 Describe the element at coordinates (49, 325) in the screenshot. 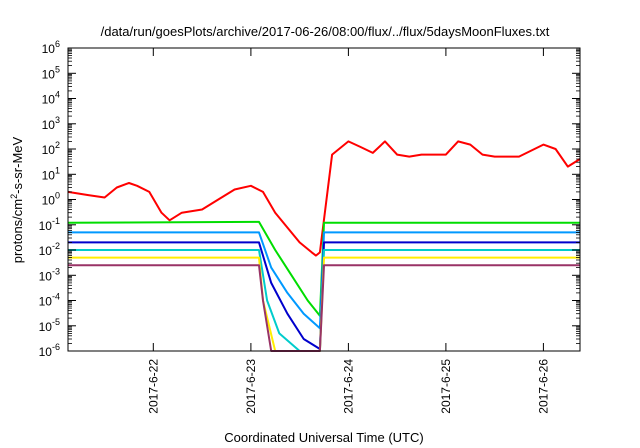

I see `y-tick-label: 10⁻⁵` at that location.